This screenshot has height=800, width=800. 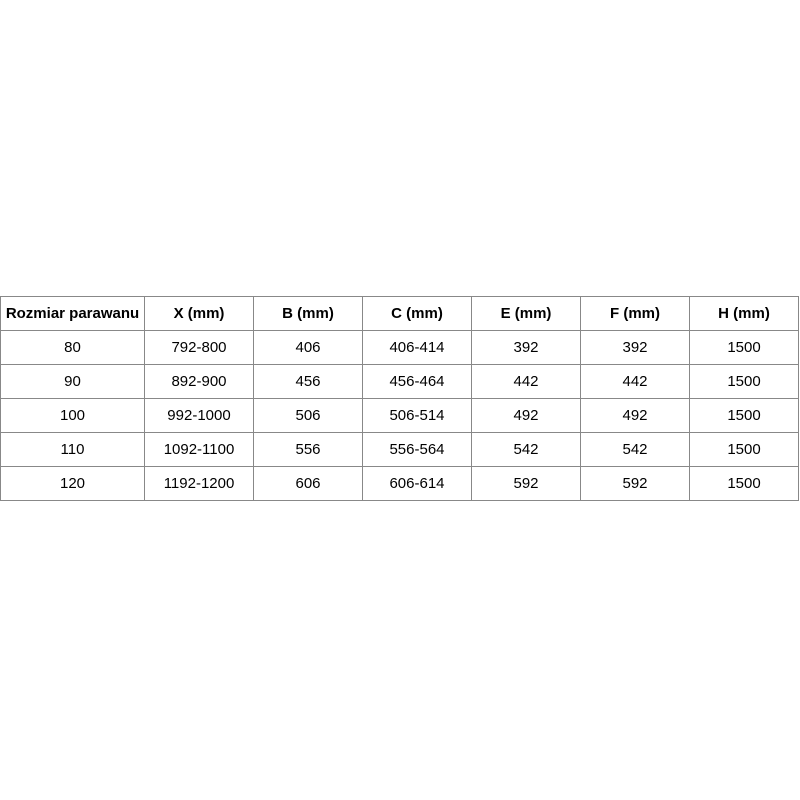 What do you see at coordinates (199, 313) in the screenshot?
I see `column-header: X (mm)` at bounding box center [199, 313].